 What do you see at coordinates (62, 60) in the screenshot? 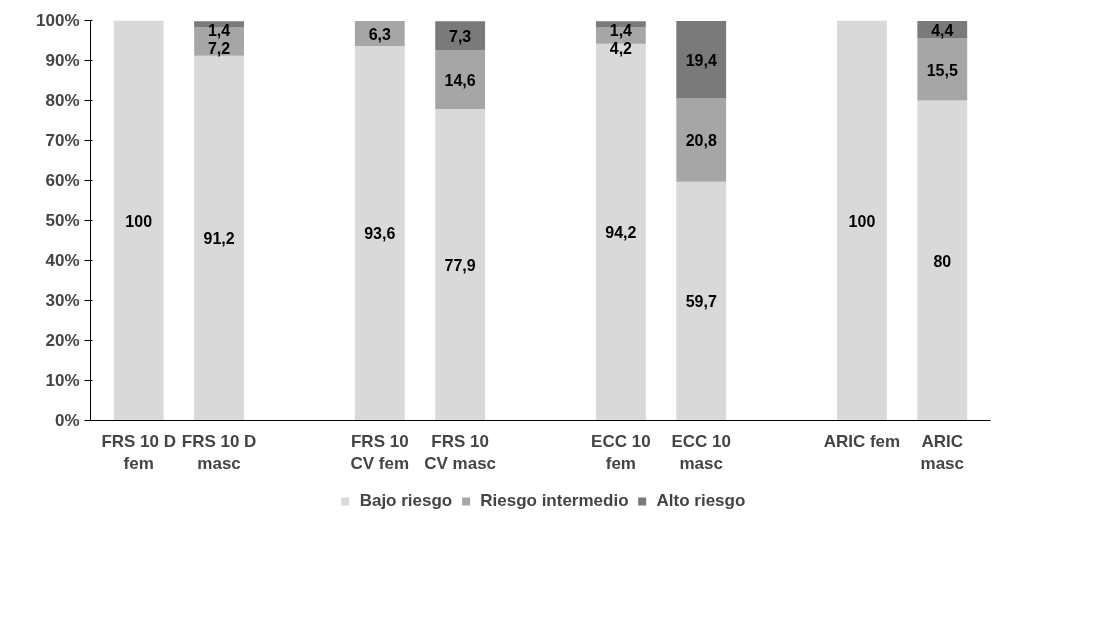
I see `y-tick-label: 90%` at bounding box center [62, 60].